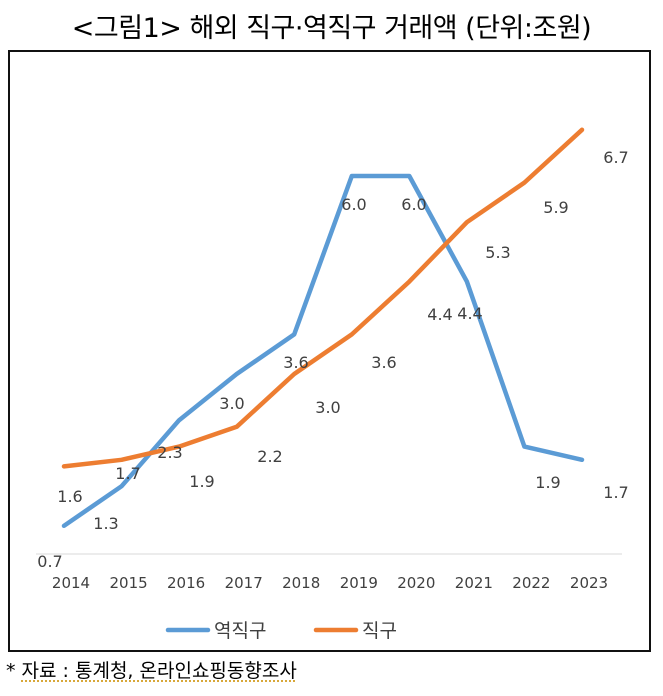 The image size is (663, 696). Describe the element at coordinates (589, 583) in the screenshot. I see `x-tick-label: 2023` at that location.